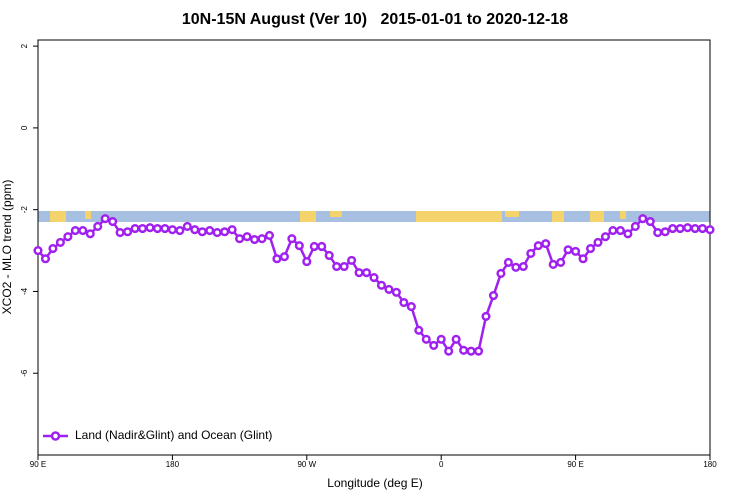 The height and width of the screenshot is (500, 750). What do you see at coordinates (55, 436) in the screenshot?
I see `legend-marker` at bounding box center [55, 436].